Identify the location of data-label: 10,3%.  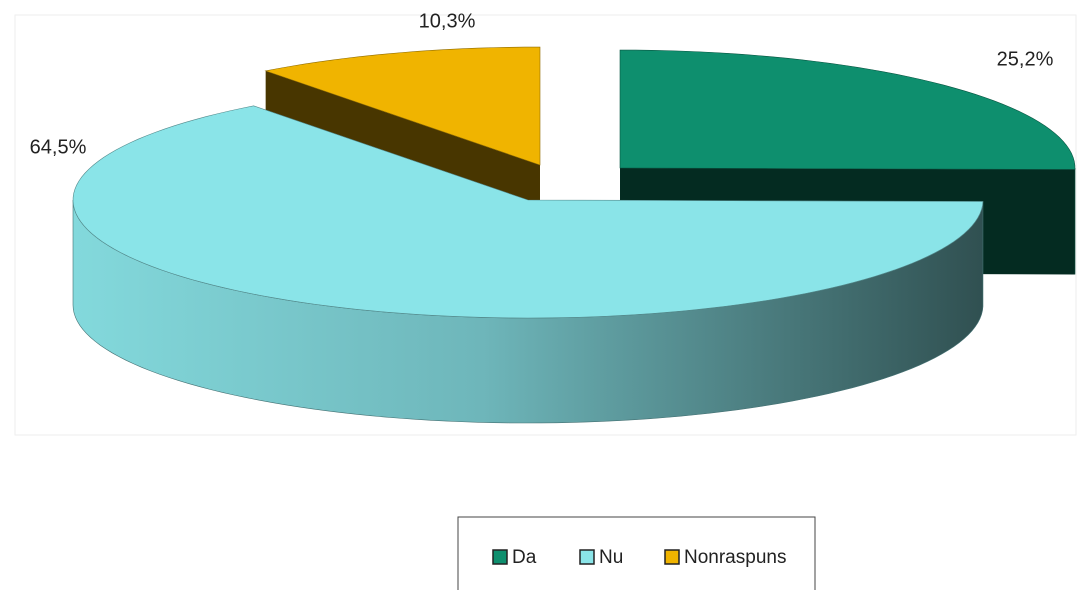
(447, 21).